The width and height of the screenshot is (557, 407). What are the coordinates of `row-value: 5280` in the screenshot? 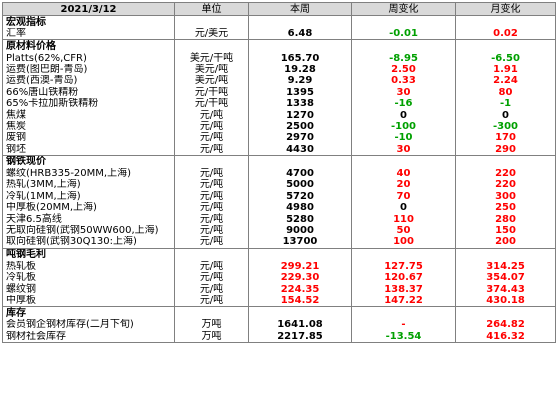 It's located at (300, 219).